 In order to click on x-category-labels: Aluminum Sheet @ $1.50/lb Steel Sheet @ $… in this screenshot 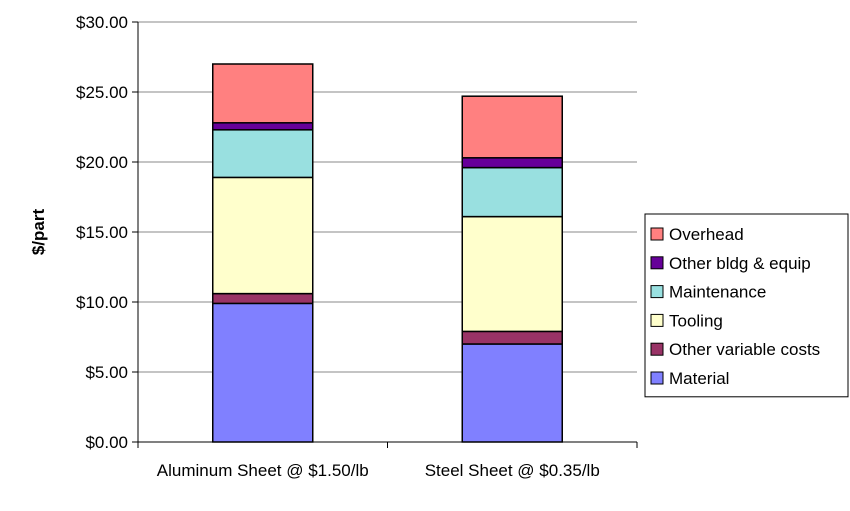, I will do `click(378, 470)`.